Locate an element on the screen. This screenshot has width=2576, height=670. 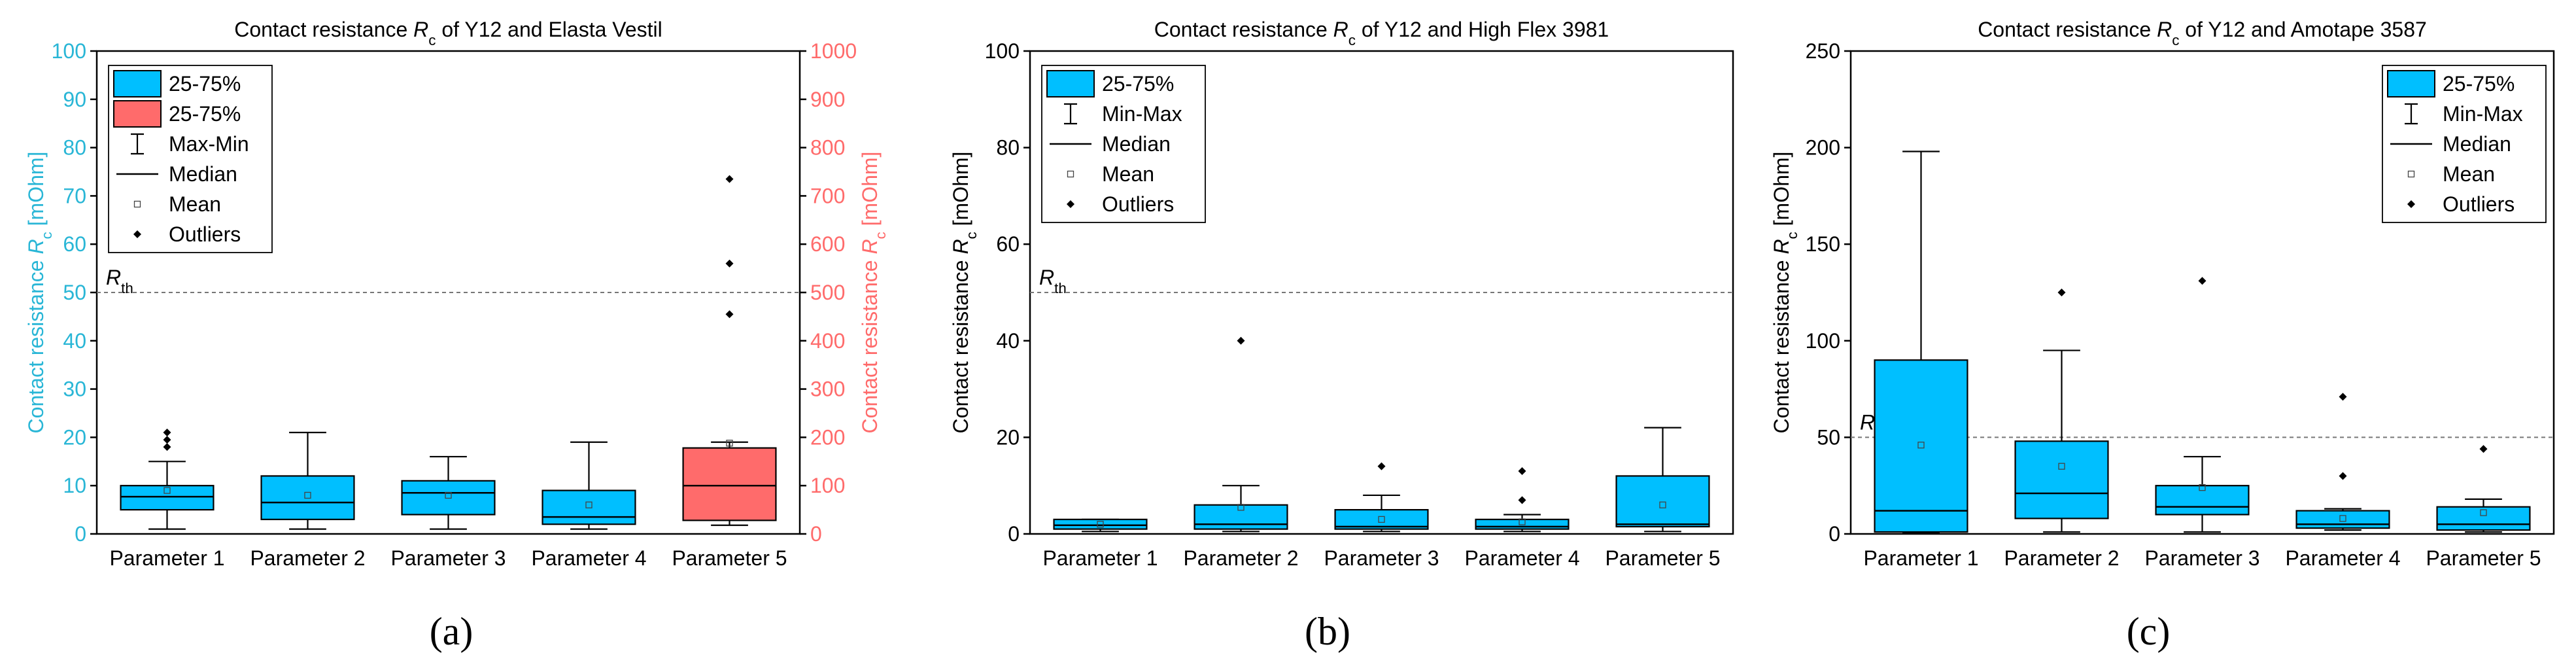
y2-tick-label: 600 is located at coordinates (828, 244).